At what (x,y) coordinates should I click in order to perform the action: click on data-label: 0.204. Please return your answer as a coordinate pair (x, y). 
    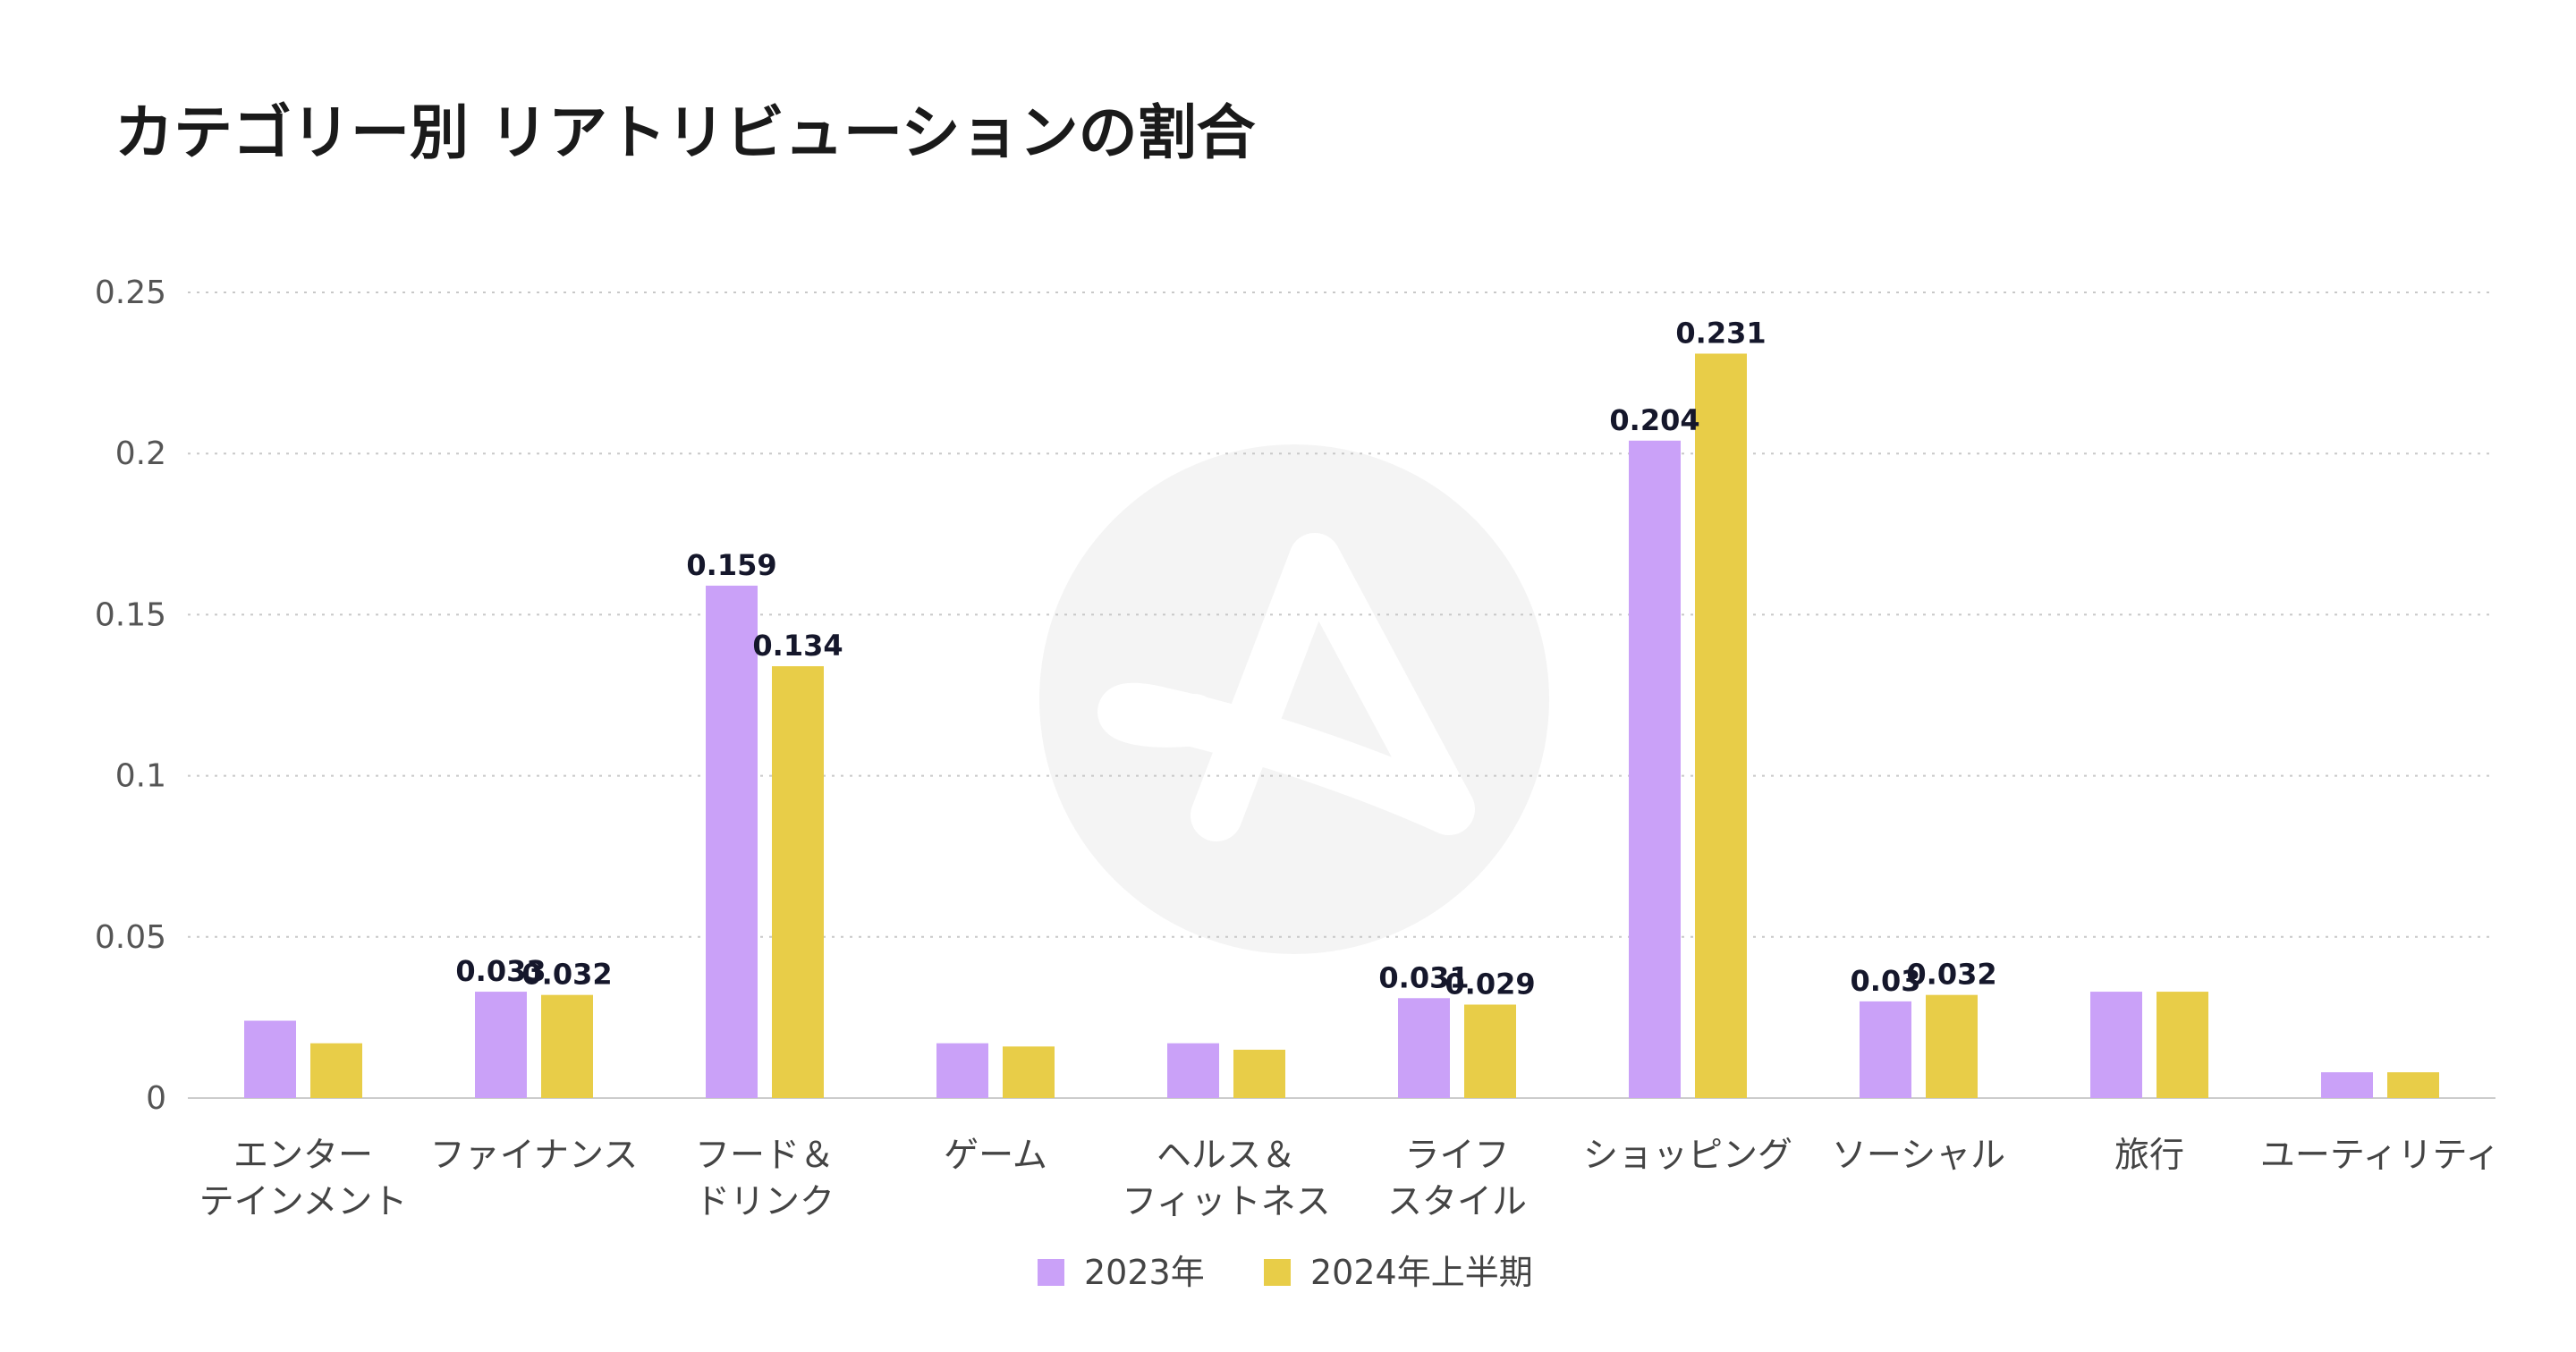
    Looking at the image, I should click on (1654, 420).